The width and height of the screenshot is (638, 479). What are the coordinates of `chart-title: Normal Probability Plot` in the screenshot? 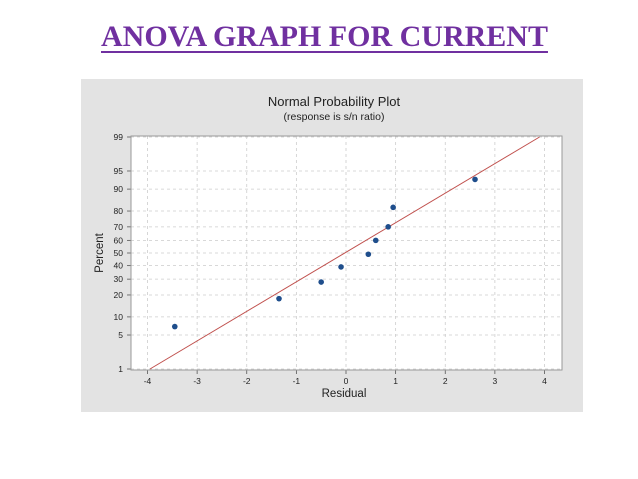 It's located at (334, 101).